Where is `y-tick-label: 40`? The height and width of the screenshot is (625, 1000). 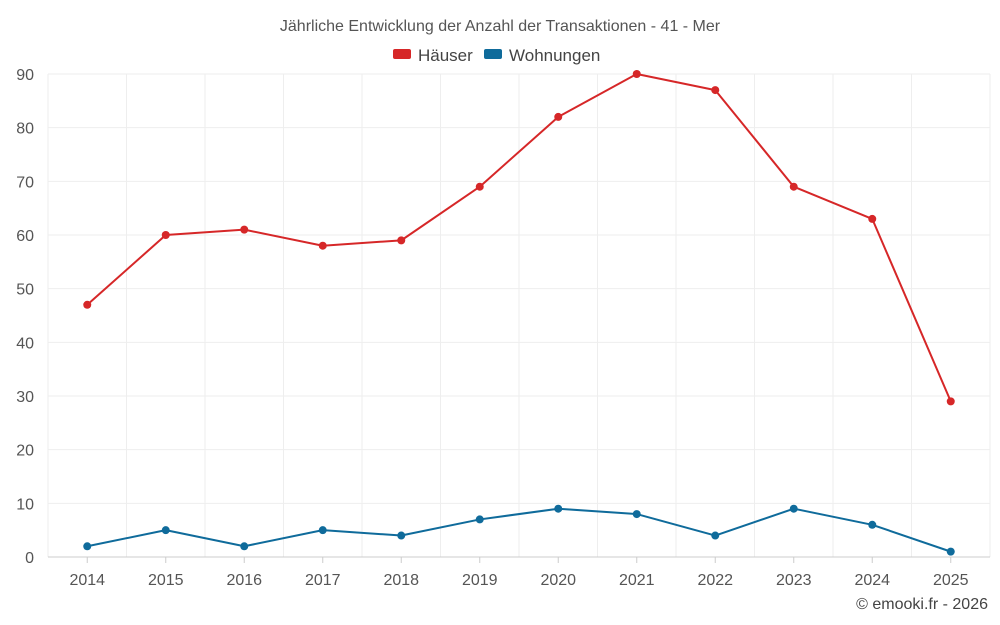
y-tick-label: 40 is located at coordinates (25, 343).